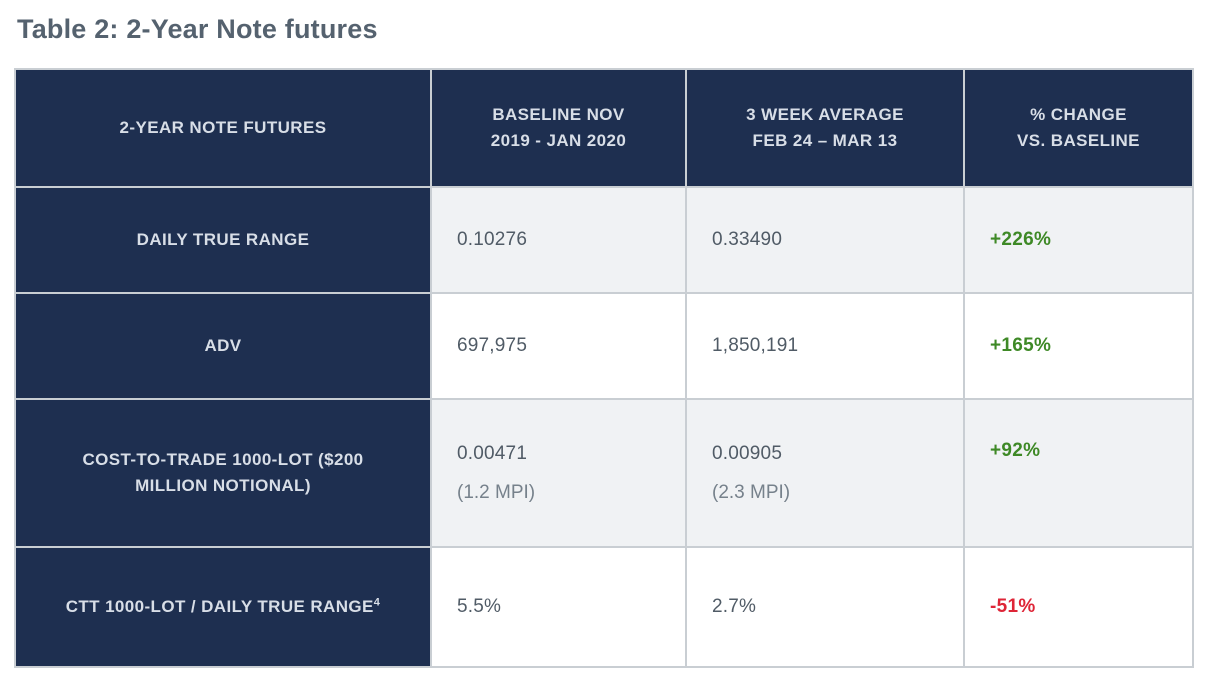 The width and height of the screenshot is (1206, 684). I want to click on cell-value: 0.00905, so click(747, 453).